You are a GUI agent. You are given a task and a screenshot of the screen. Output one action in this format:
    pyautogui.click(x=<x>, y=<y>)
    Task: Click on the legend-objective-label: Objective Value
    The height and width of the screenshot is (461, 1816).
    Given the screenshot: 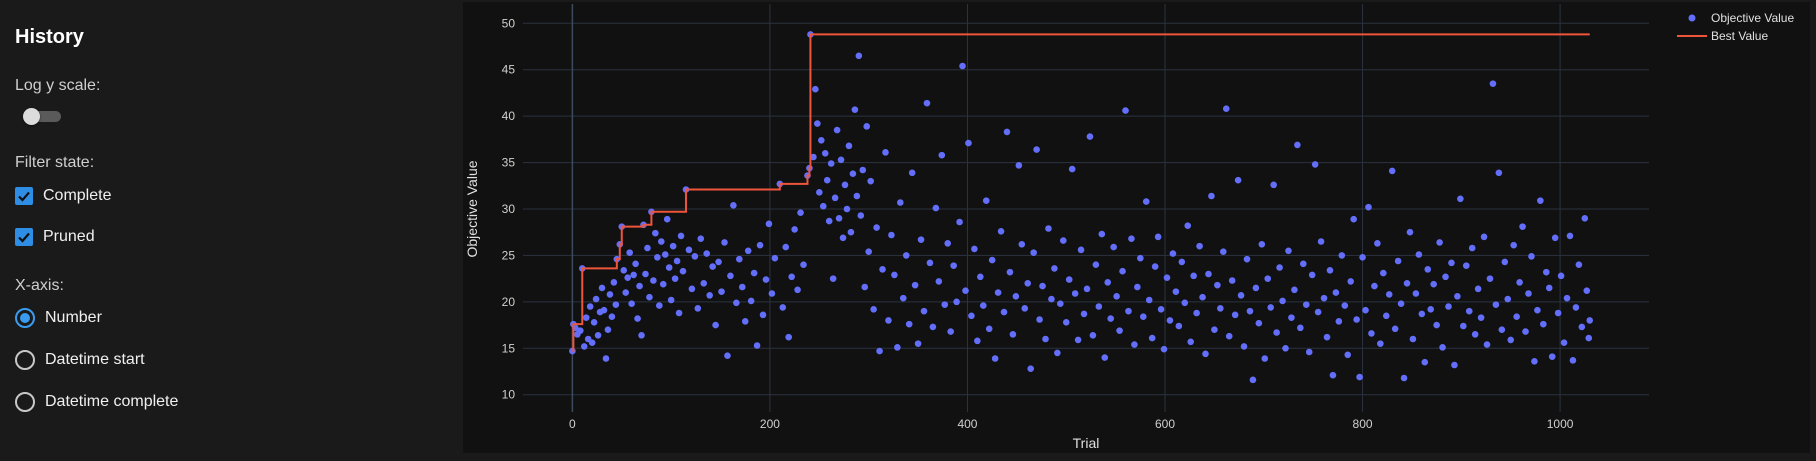 What is the action you would take?
    pyautogui.click(x=1752, y=18)
    